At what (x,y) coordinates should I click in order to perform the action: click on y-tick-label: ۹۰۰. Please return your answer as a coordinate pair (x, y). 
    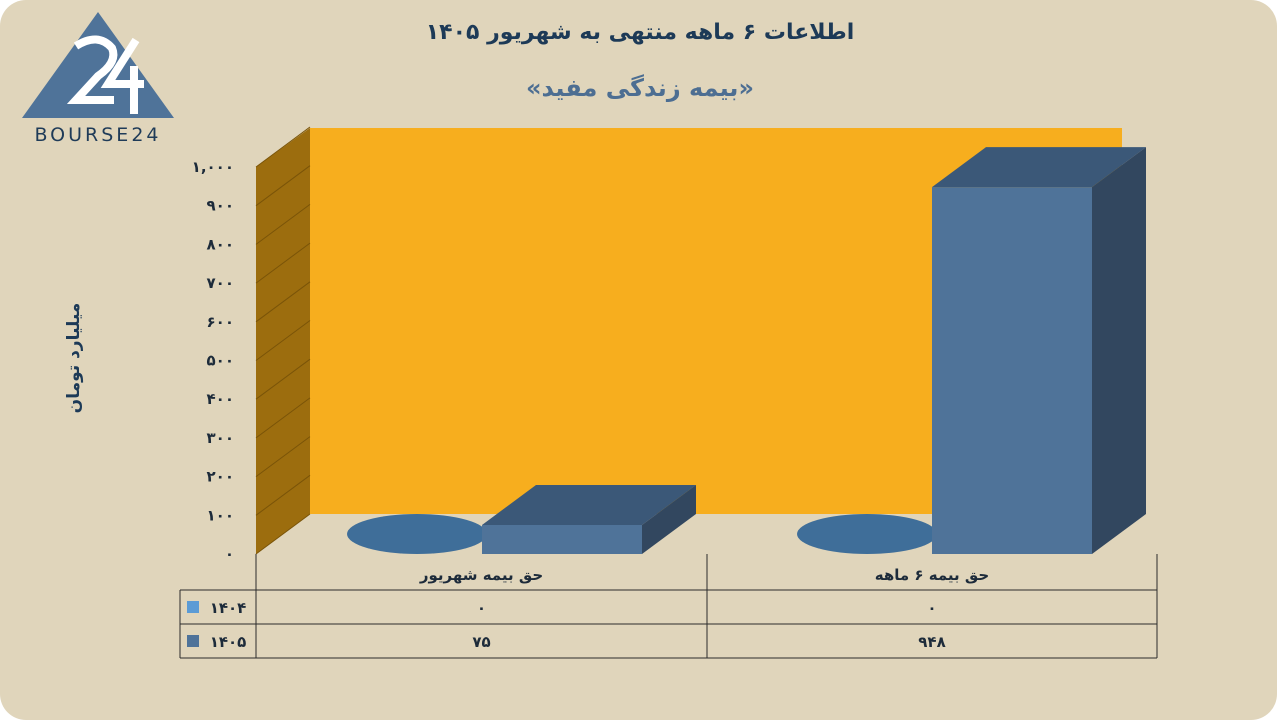
    Looking at the image, I should click on (220, 206).